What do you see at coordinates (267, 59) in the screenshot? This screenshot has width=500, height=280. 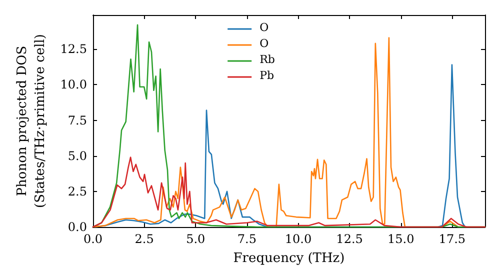 I see `legend-label: Rb` at bounding box center [267, 59].